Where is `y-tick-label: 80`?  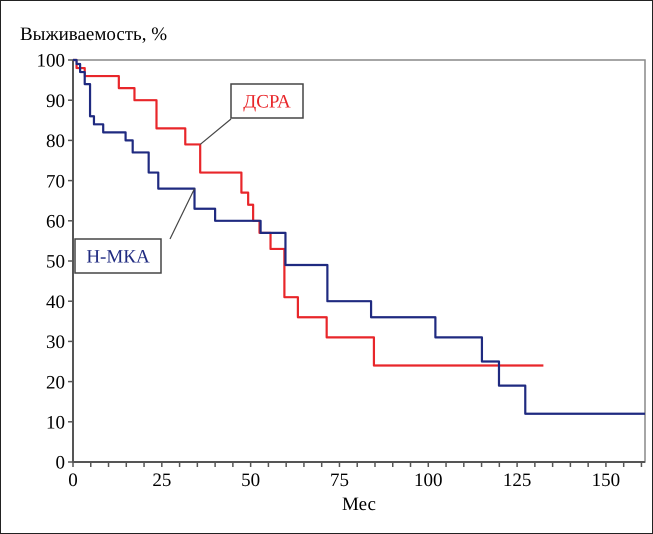 y-tick-label: 80 is located at coordinates (55, 141).